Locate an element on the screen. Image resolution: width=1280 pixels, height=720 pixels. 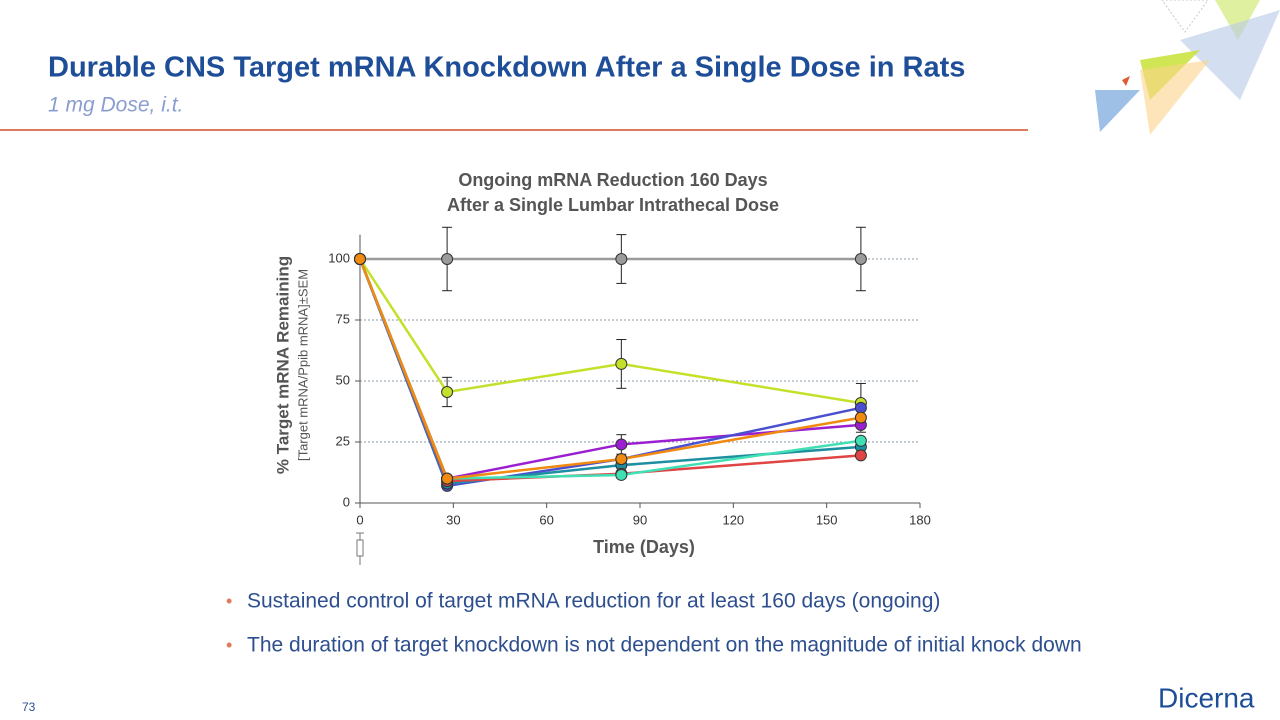
y-tick-label: 100 is located at coordinates (339, 257).